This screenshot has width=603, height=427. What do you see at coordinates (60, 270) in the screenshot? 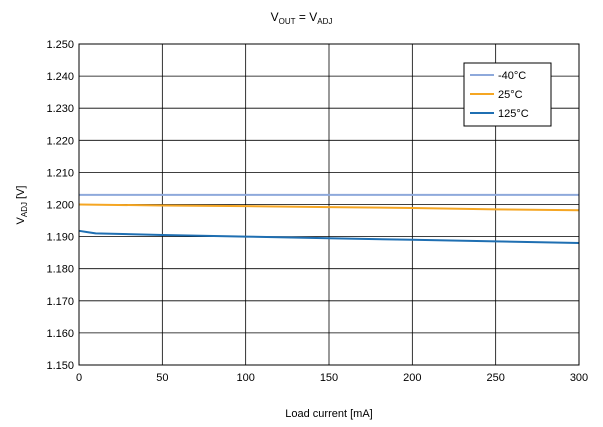
I see `y-tick-label: 1.180` at bounding box center [60, 270].